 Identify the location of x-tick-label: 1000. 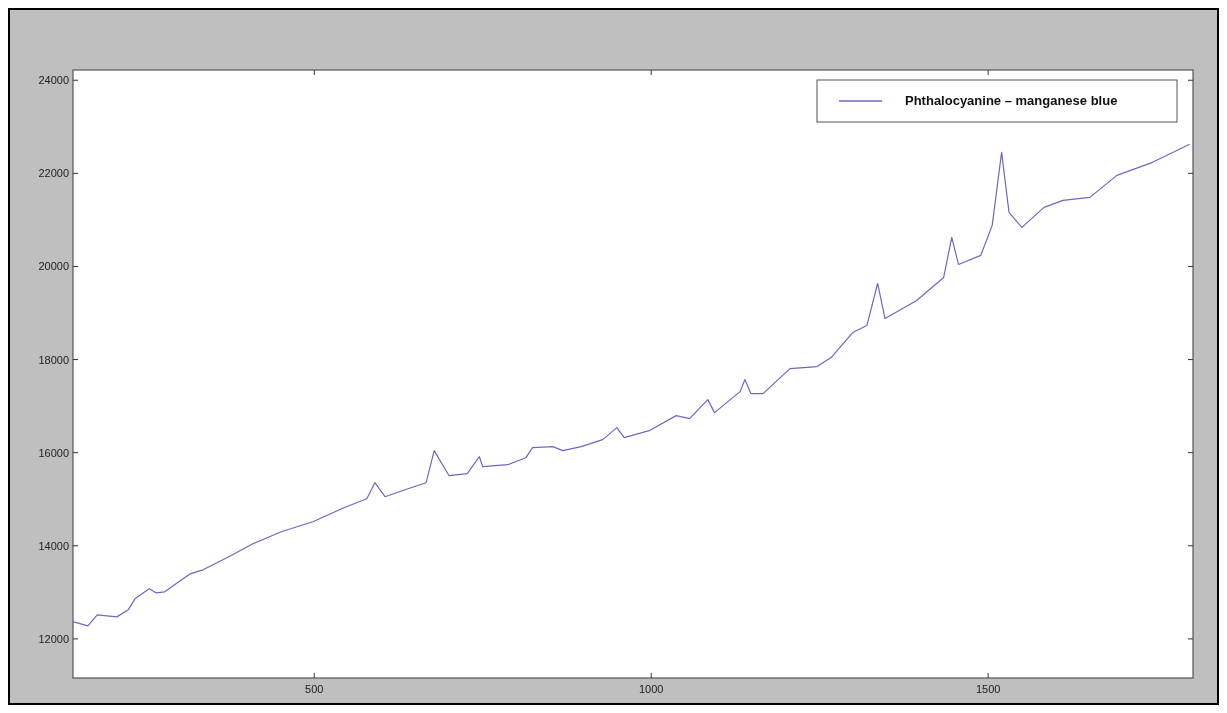
(651, 689).